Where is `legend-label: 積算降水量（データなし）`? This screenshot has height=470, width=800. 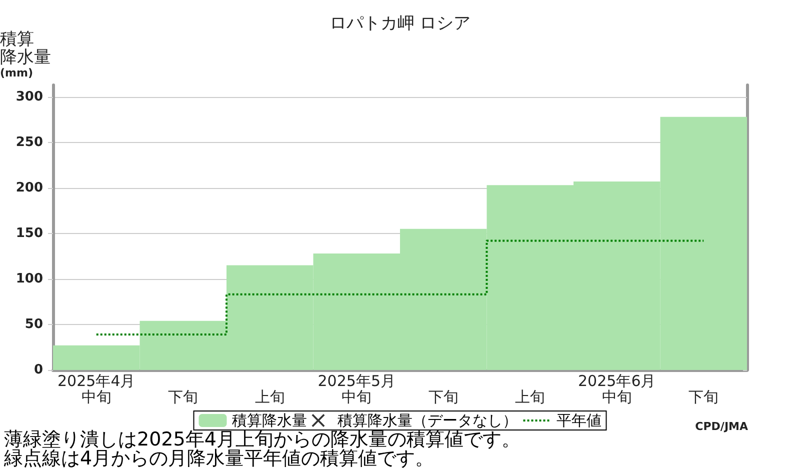
legend-label: 積算降水量（データなし） is located at coordinates (427, 421).